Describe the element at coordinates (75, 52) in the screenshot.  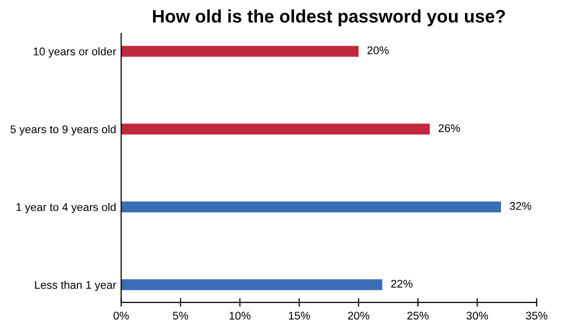
I see `y-tick-label: 10 years or older` at that location.